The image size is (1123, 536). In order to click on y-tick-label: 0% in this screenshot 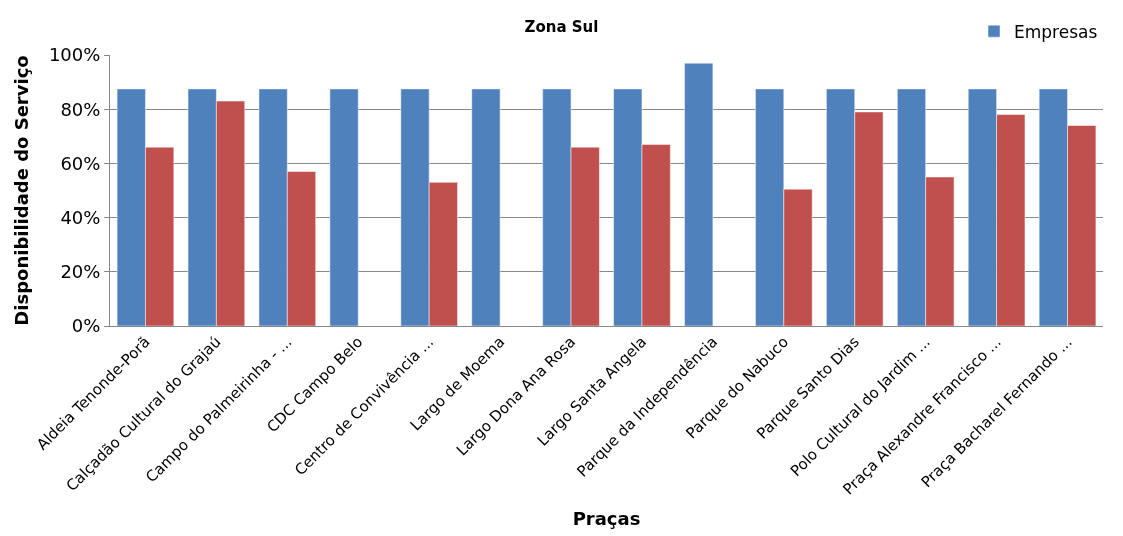, I will do `click(86, 326)`.